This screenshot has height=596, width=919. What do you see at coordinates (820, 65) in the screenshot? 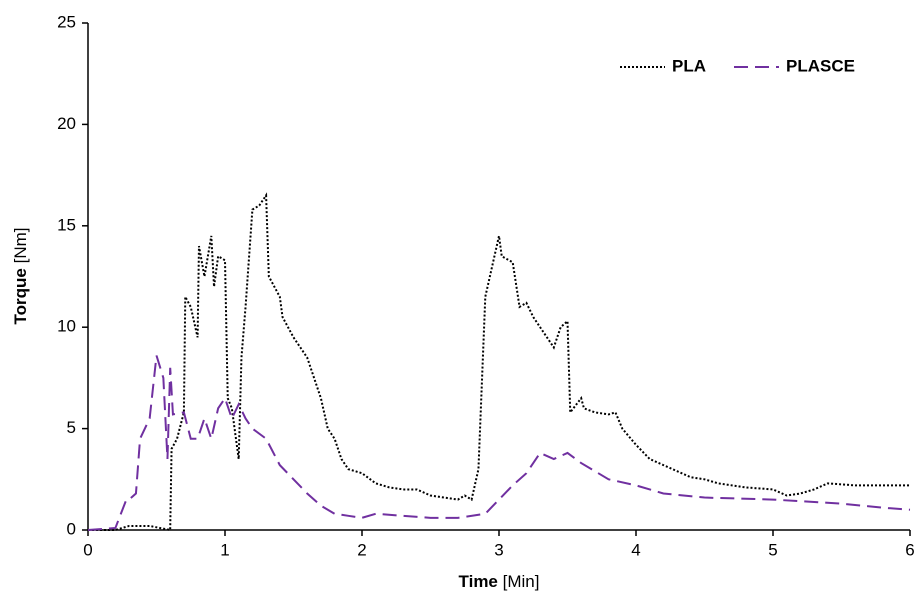
I see `legend-label: PLASCE` at bounding box center [820, 65].